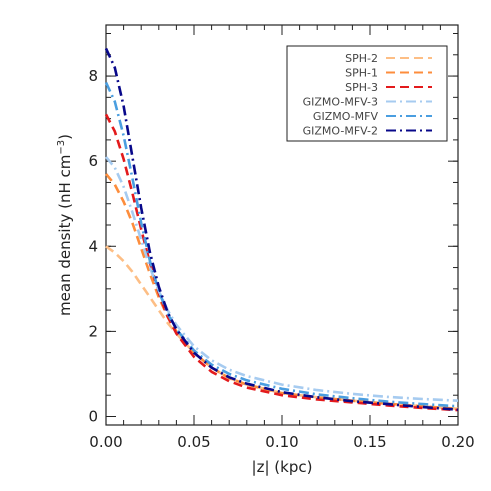  What do you see at coordinates (65, 137) in the screenshot?
I see `y-axis-title-close: )` at bounding box center [65, 137].